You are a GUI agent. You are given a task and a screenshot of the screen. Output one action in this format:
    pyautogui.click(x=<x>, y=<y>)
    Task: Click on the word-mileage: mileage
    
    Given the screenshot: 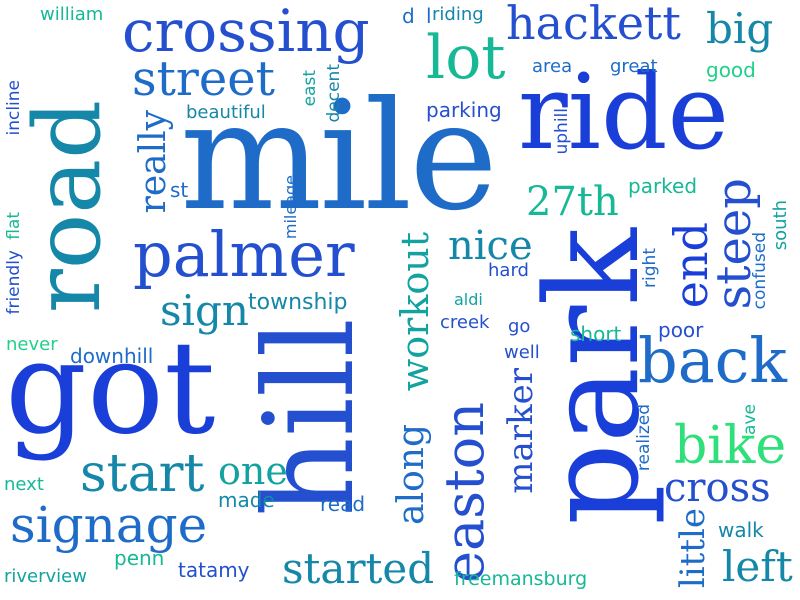 What is the action you would take?
    pyautogui.click(x=290, y=207)
    